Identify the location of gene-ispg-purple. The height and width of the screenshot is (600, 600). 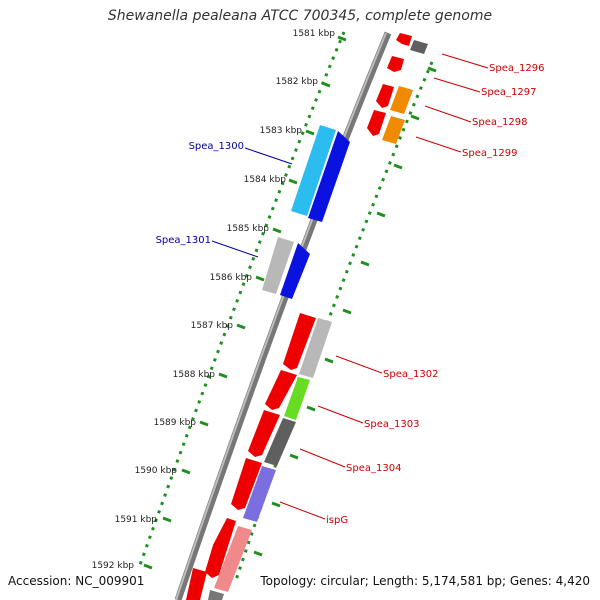
(259, 494).